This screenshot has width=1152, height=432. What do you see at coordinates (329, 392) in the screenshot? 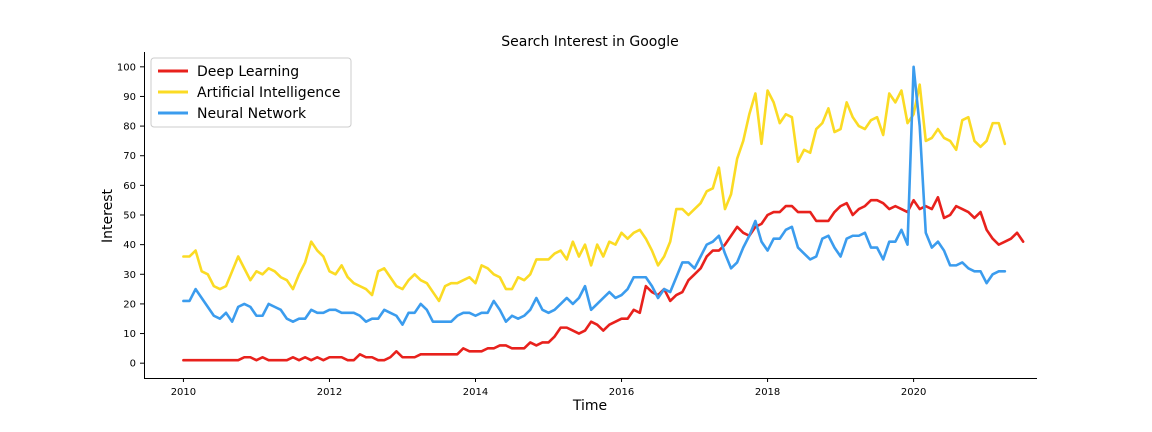
I see `x-tick-label: 2012` at bounding box center [329, 392].